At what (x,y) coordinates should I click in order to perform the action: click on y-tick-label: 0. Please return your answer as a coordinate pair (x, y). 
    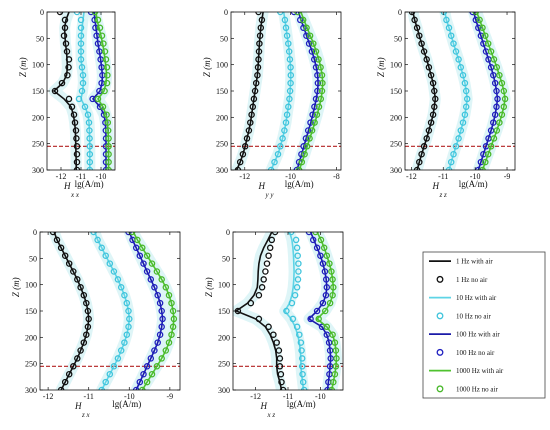
    Looking at the image, I should click on (228, 232).